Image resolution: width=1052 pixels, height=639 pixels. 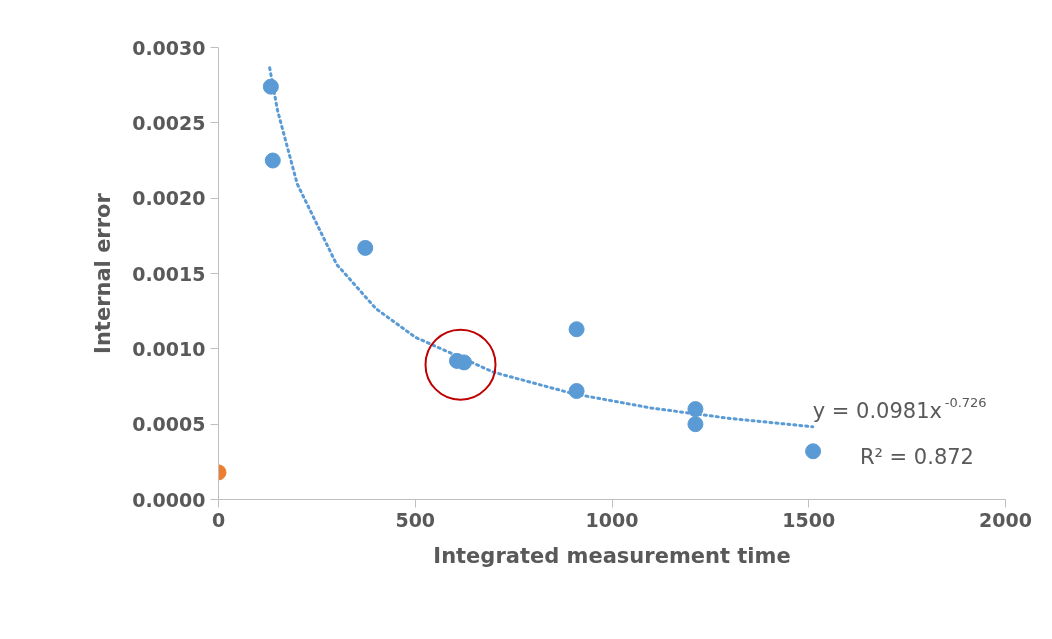 I want to click on x-tick-label: 1500, so click(x=809, y=519).